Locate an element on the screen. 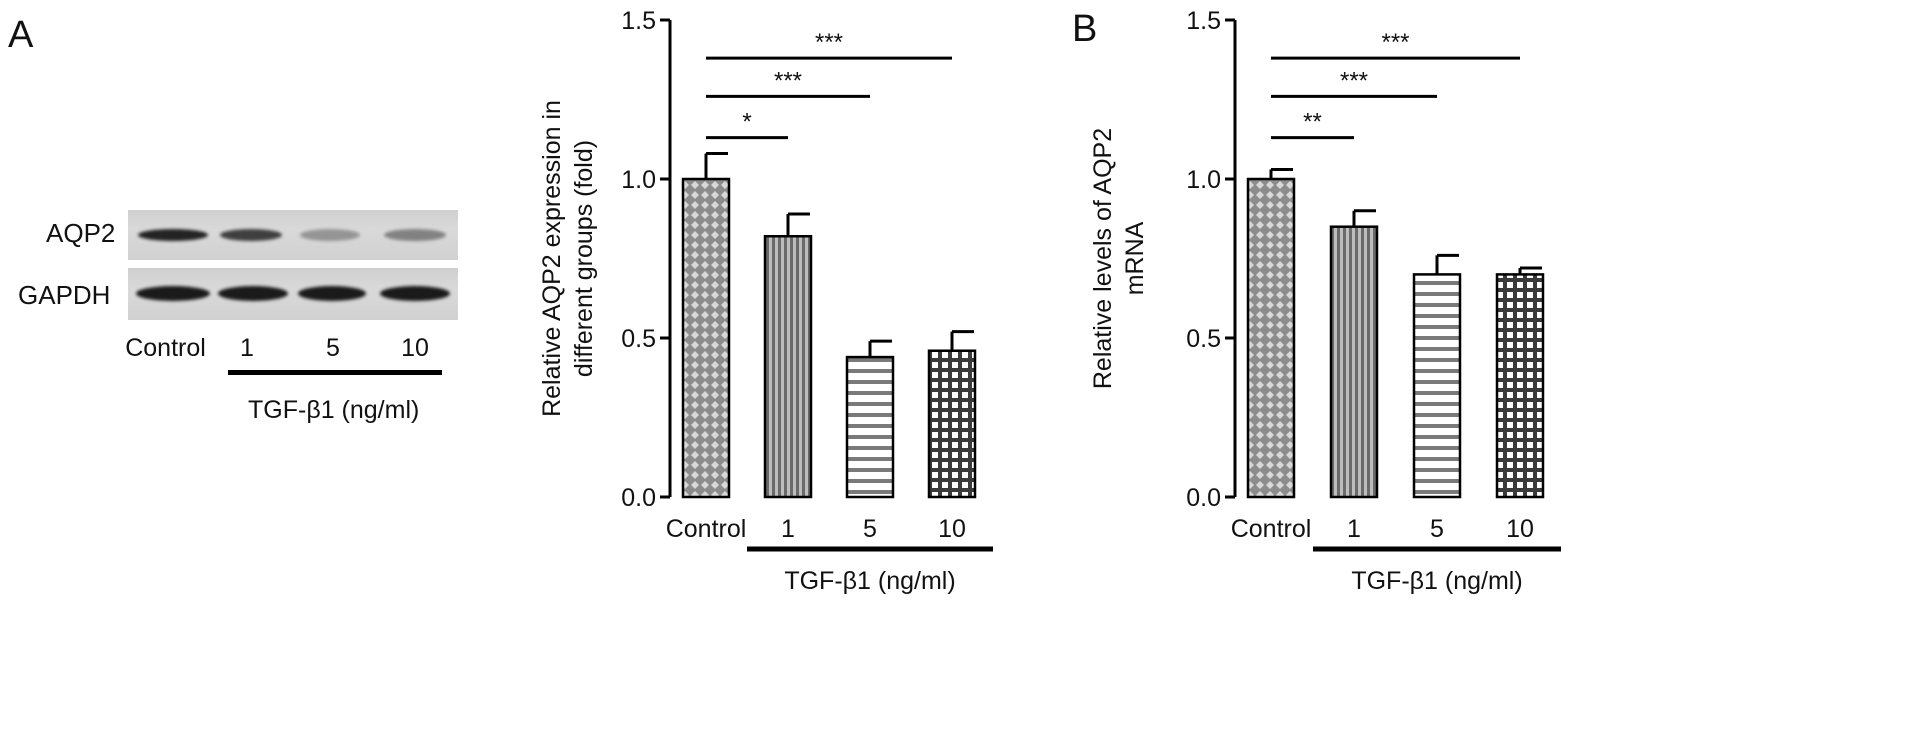 Image resolution: width=1913 pixels, height=746 pixels. blot-lane-label: Control is located at coordinates (165, 348).